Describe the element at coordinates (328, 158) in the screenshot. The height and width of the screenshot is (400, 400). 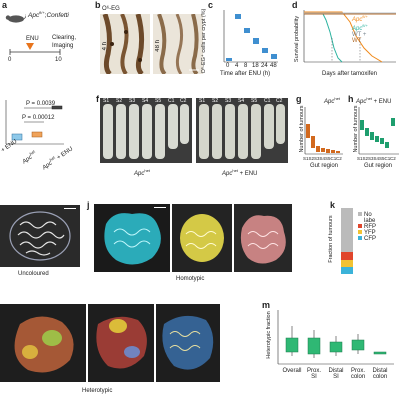
I see `g-xtick-4: S5` at that location.